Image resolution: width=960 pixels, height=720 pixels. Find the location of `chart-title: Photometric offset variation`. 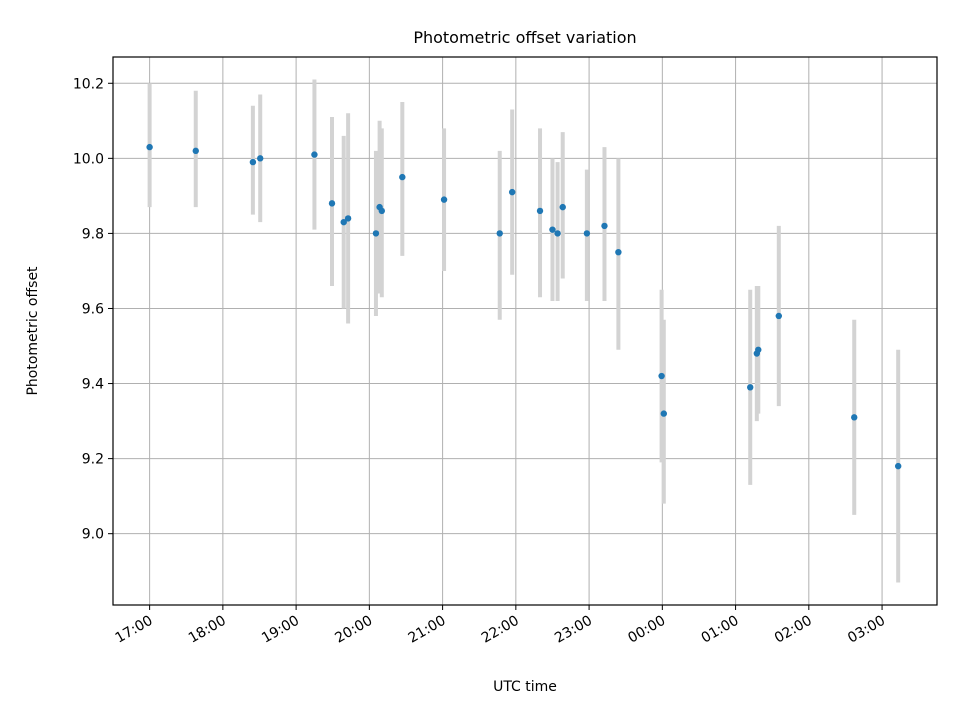

chart-title: Photometric offset variation is located at coordinates (524, 37).